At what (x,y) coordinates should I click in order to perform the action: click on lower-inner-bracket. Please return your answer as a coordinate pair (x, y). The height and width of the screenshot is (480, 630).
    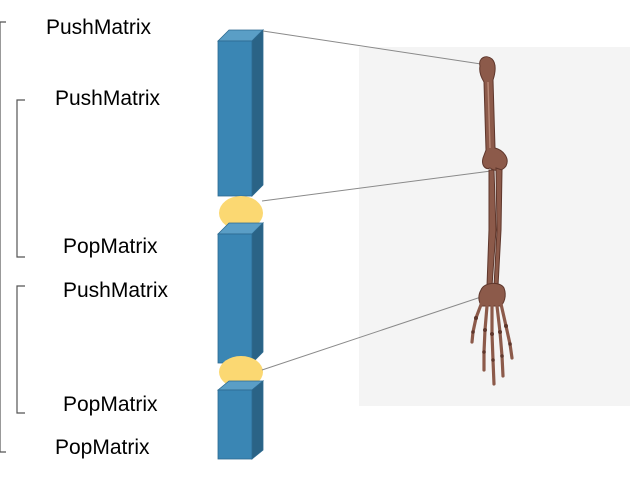
    Looking at the image, I should click on (20, 349).